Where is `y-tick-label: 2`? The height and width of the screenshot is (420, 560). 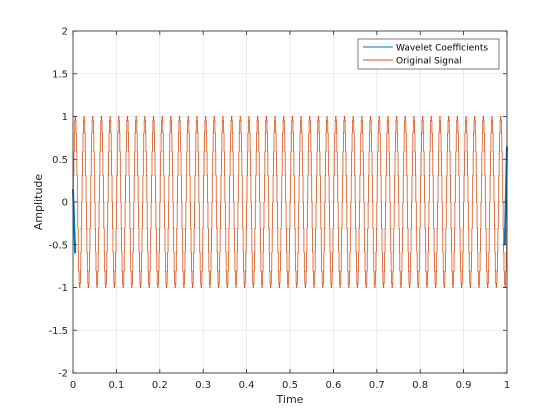
y-tick-label: 2 is located at coordinates (65, 32).